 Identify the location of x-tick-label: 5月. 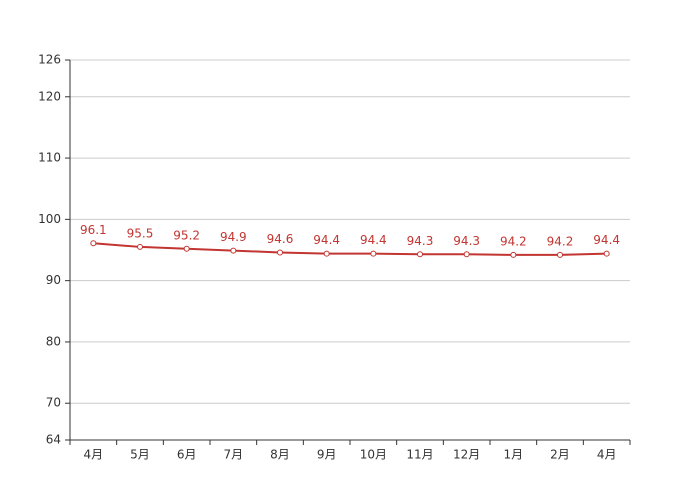
(140, 455).